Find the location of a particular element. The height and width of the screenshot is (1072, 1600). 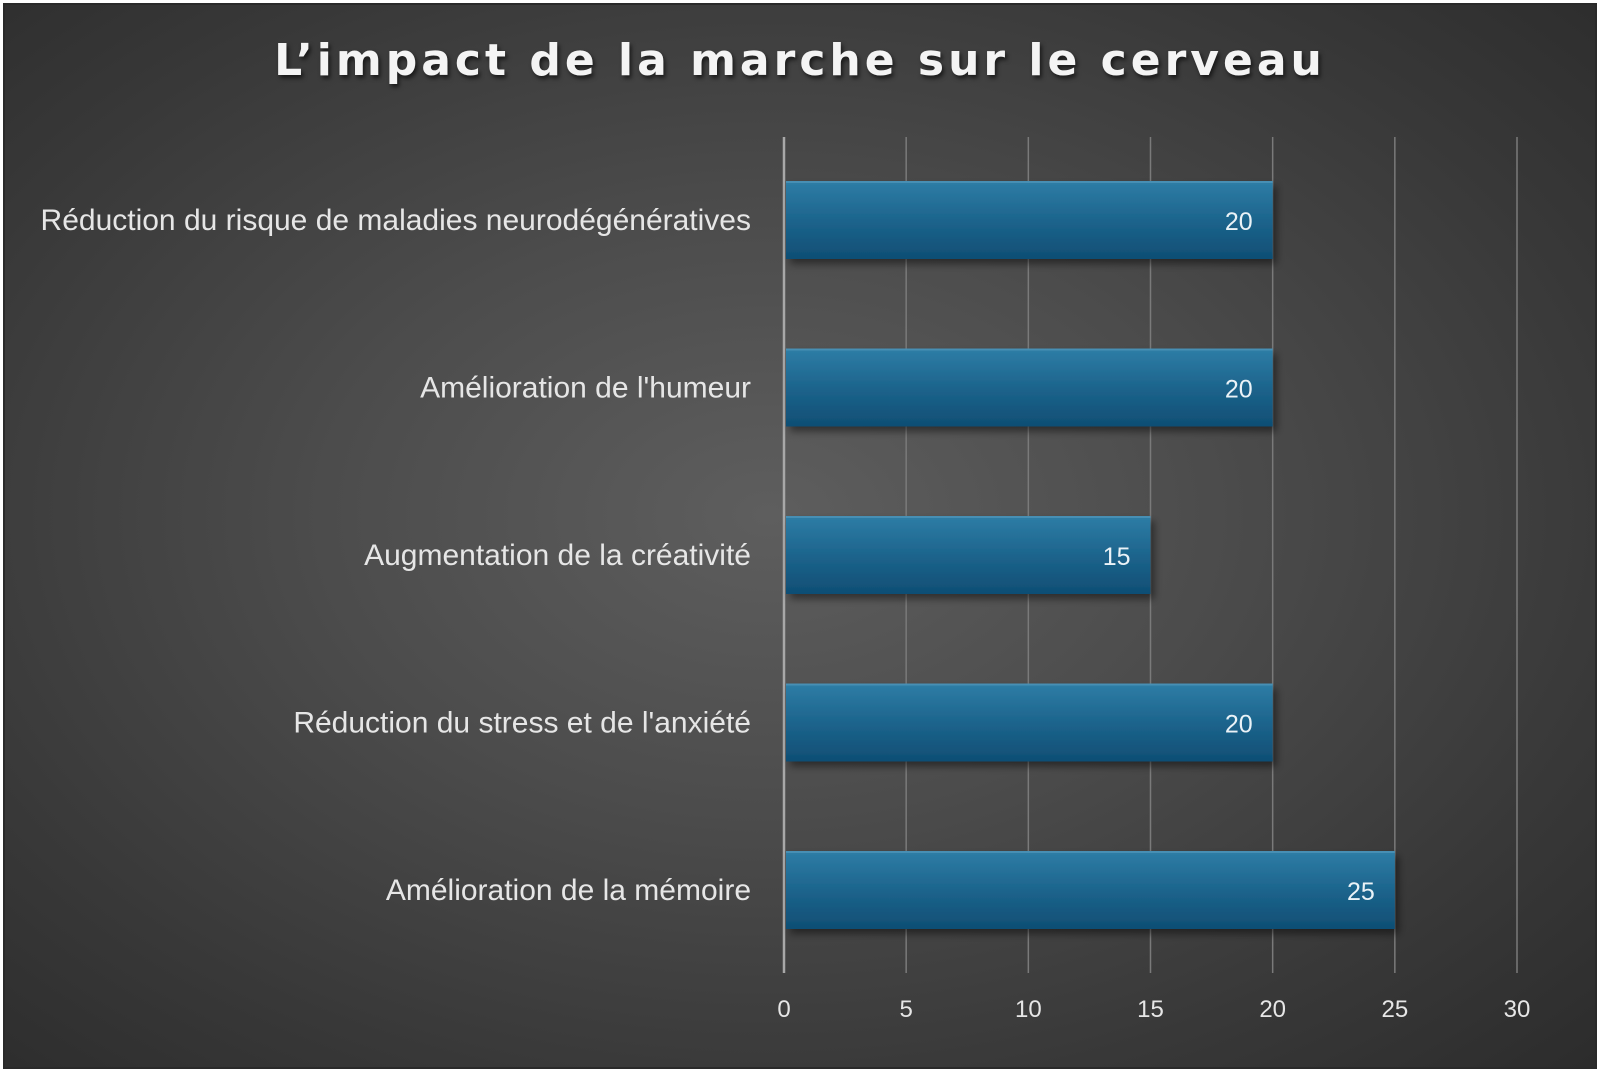

x-tick-label: 0 is located at coordinates (783, 1009).